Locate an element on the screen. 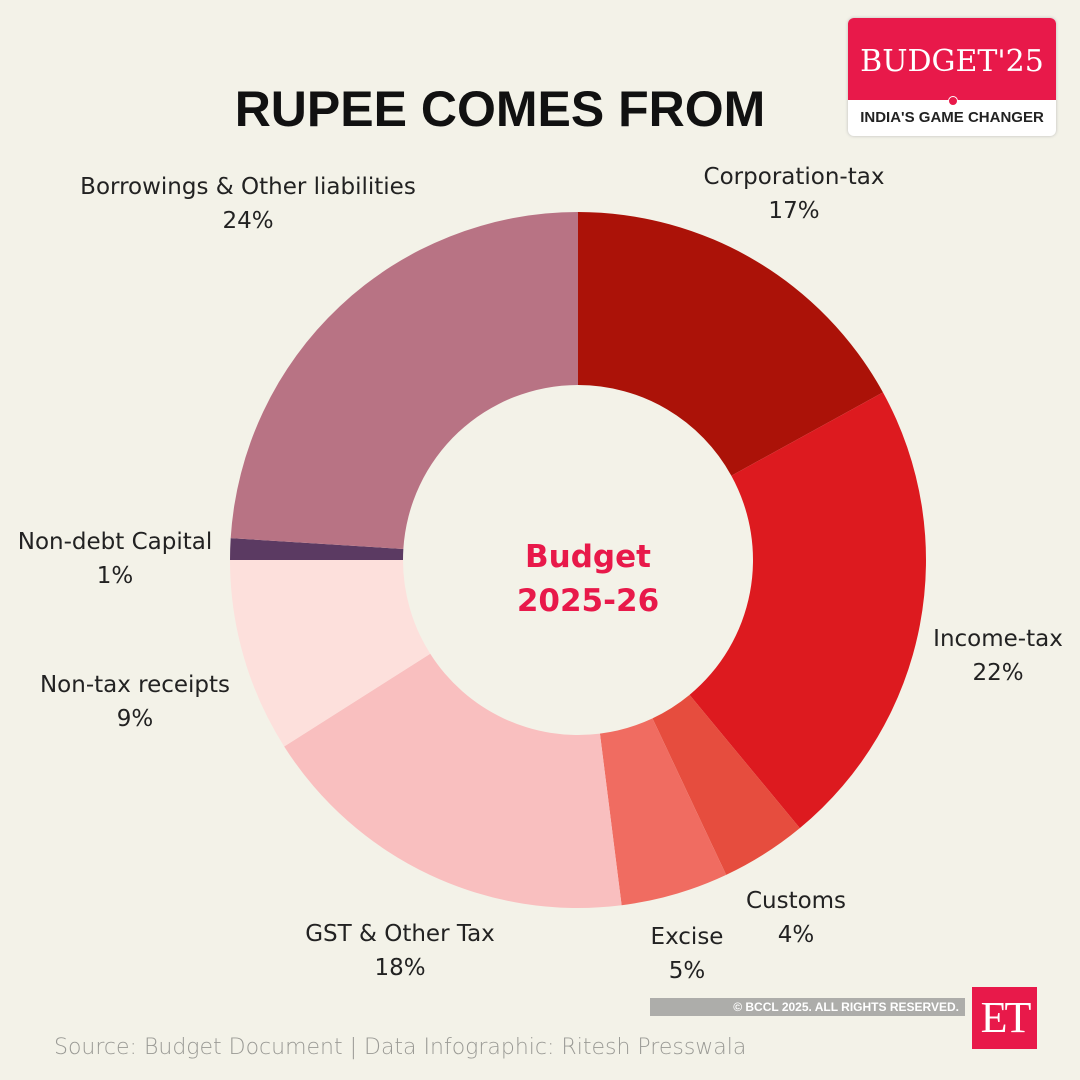  badge-sub: INDIA'S GAME CHANGER is located at coordinates (952, 117).